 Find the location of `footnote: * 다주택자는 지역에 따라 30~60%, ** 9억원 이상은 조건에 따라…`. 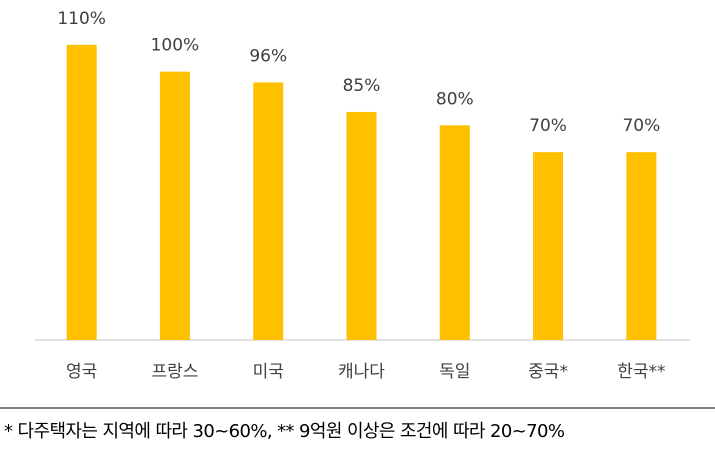

footnote: * 다주택자는 지역에 따라 30~60%, ** 9억원 이상은 조건에 따라… is located at coordinates (284, 431).